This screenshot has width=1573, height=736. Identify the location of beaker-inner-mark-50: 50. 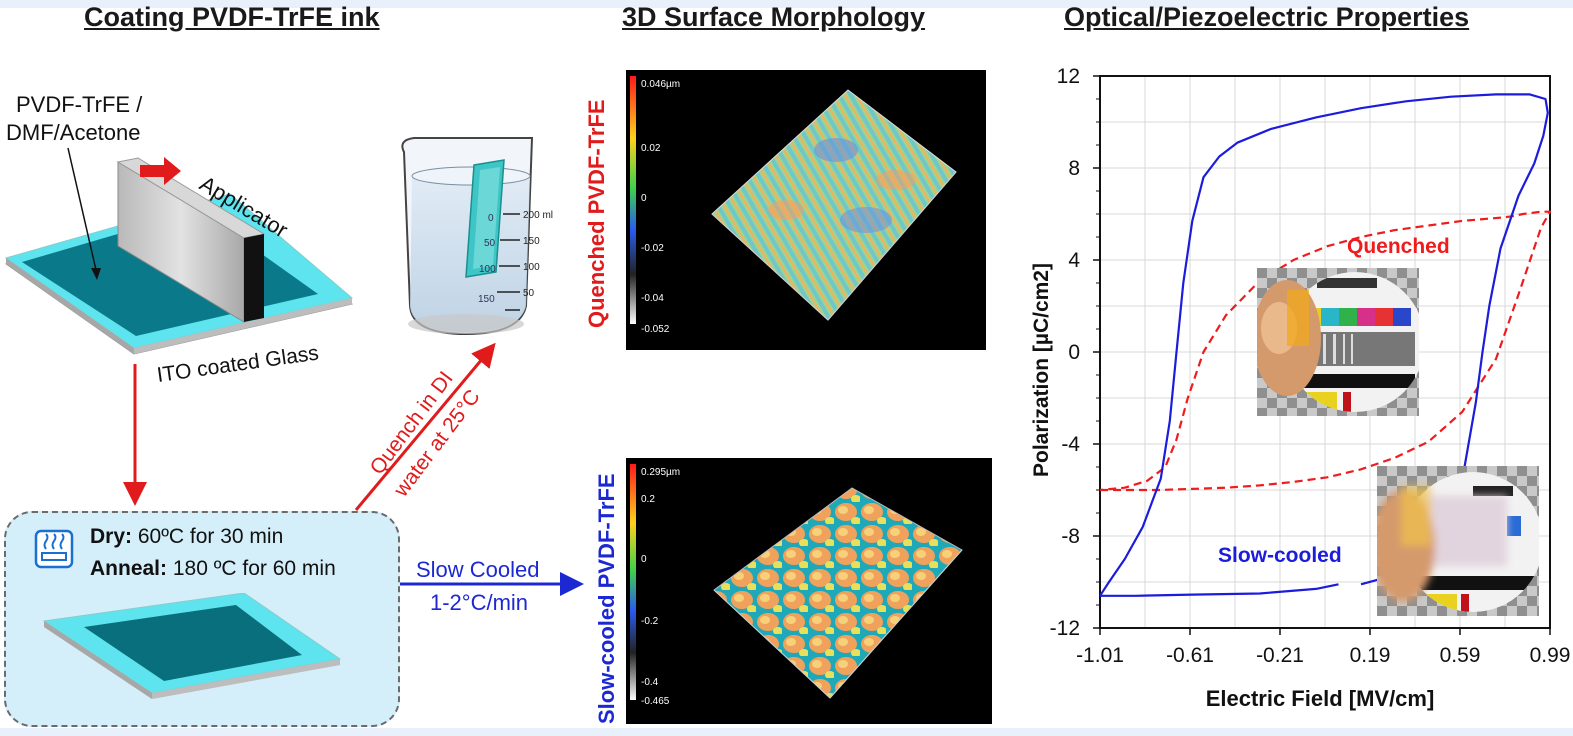
(490, 243).